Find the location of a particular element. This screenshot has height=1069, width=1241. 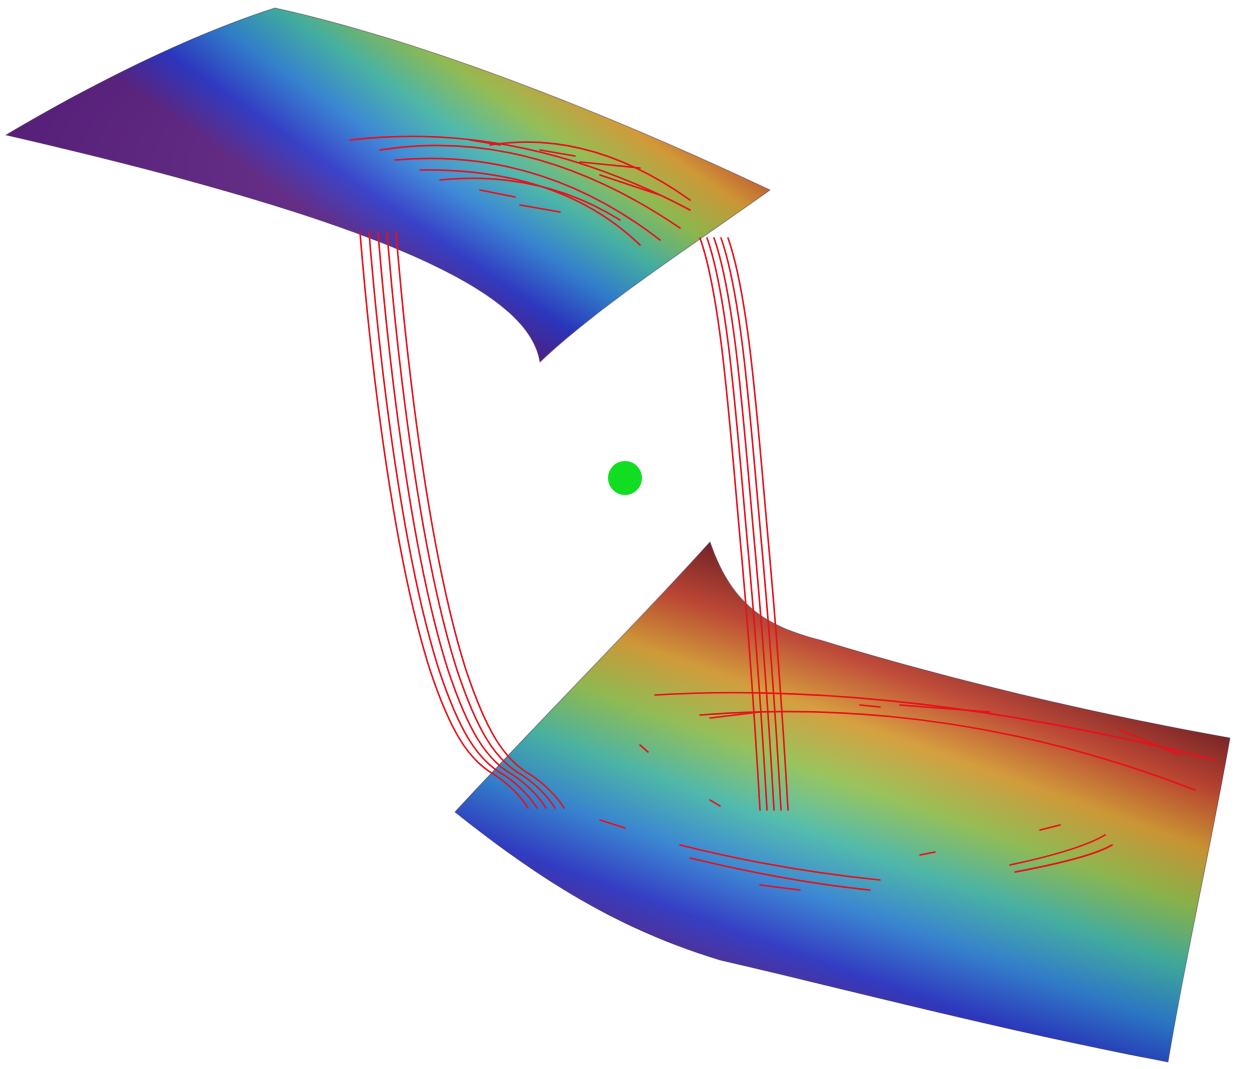

lower-manifold-orbits is located at coordinates (907, 791).